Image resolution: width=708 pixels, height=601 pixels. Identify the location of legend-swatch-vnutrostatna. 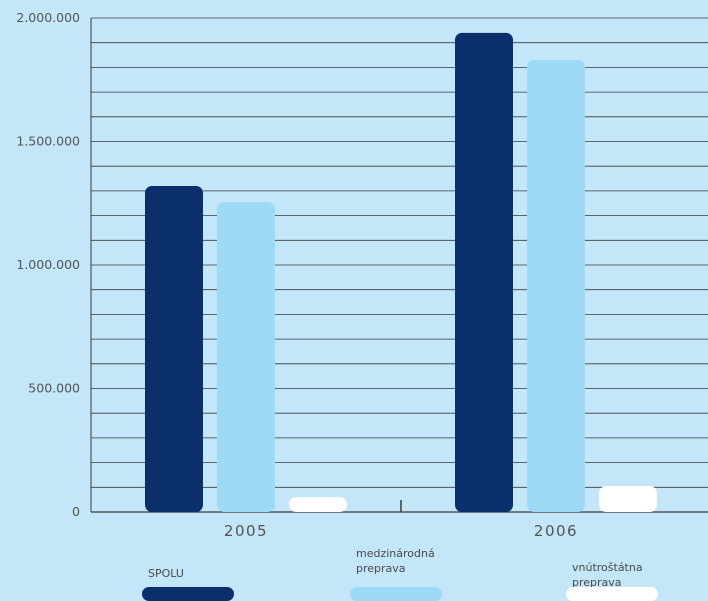
(612, 594).